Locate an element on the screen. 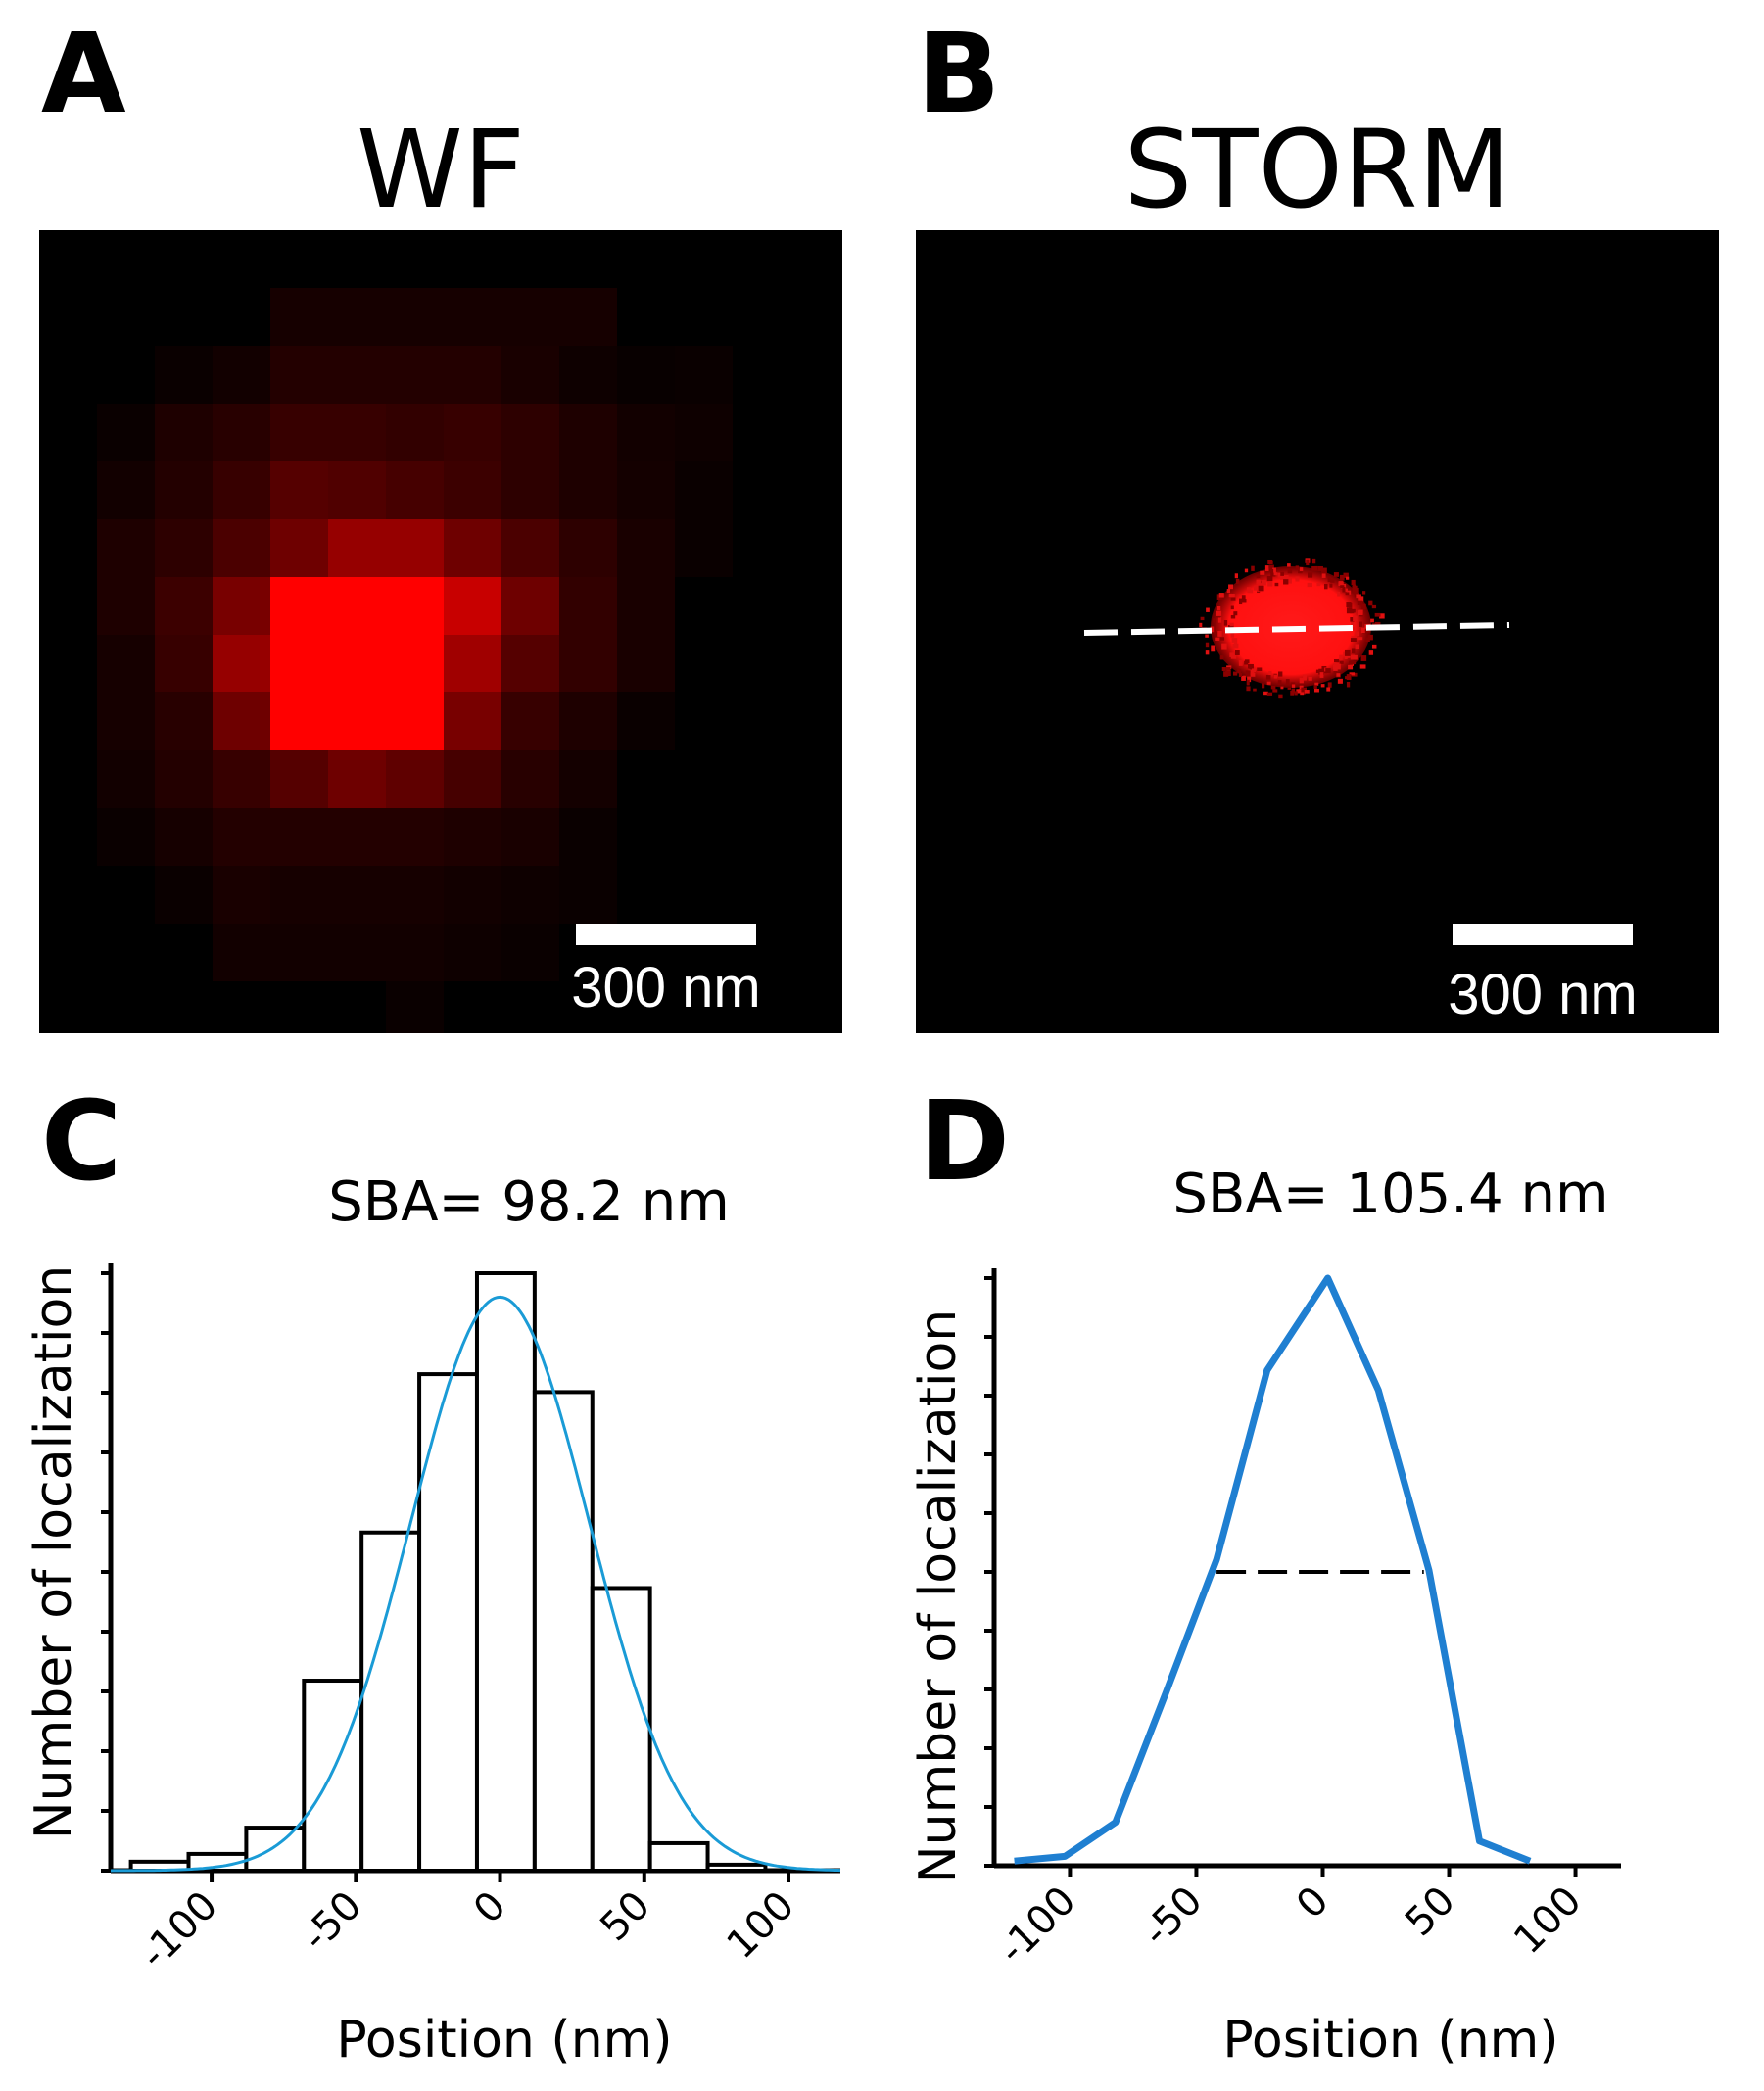  y-axis-label: Number of localization is located at coordinates (53, 1552).